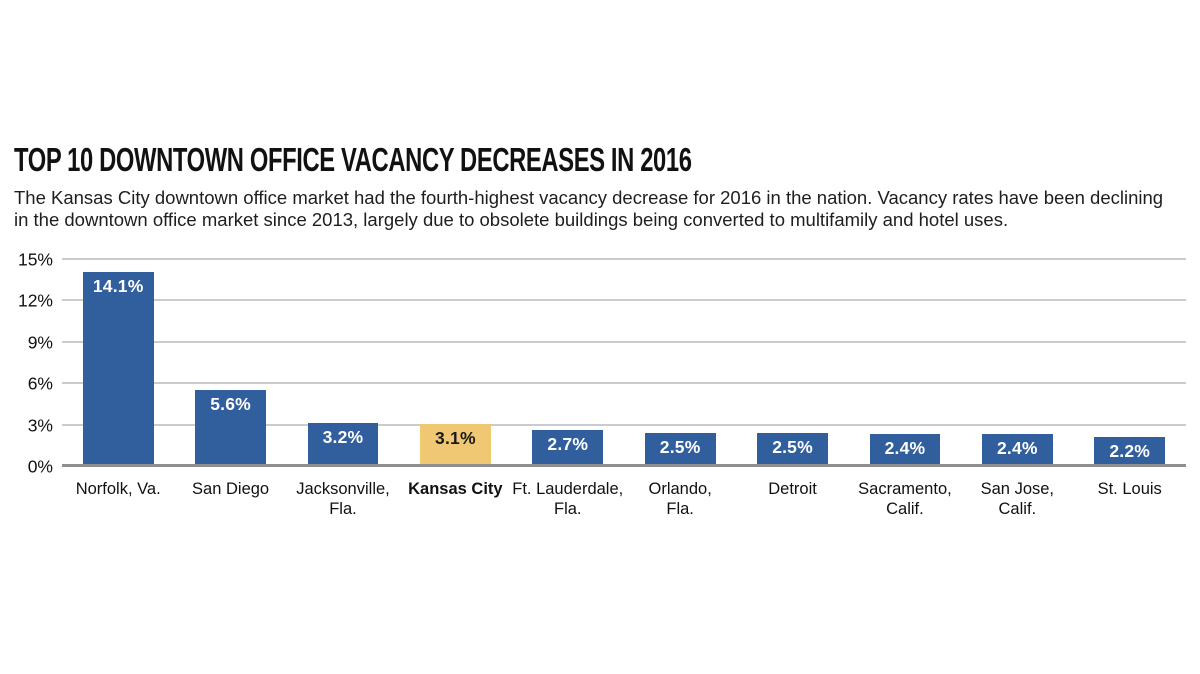 This screenshot has height=674, width=1200. Describe the element at coordinates (35, 259) in the screenshot. I see `y-tick-label: 15%` at that location.